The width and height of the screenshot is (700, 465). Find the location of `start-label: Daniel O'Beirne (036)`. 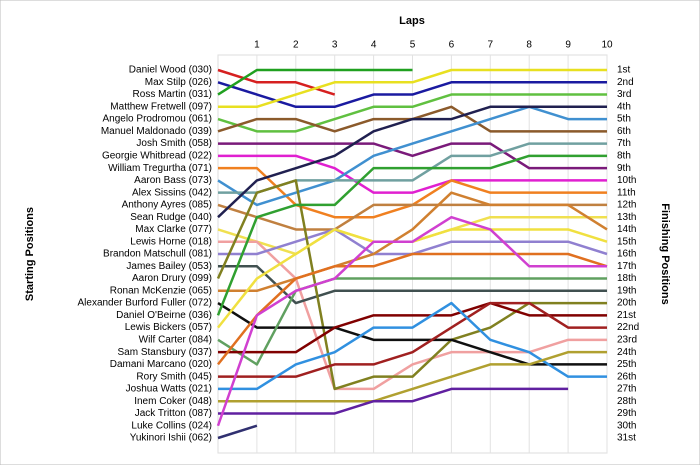

start-label: Daniel O'Beirne (036) is located at coordinates (164, 315).